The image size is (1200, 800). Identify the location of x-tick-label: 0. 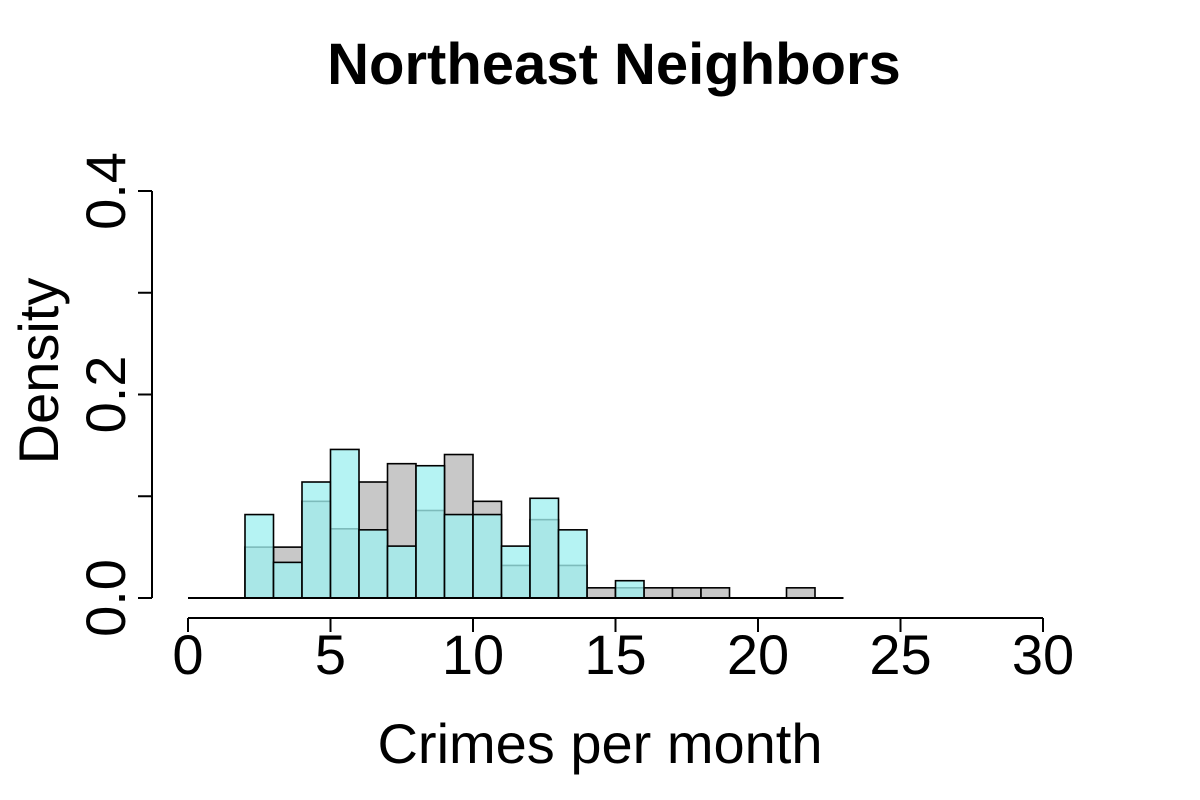
(187, 654).